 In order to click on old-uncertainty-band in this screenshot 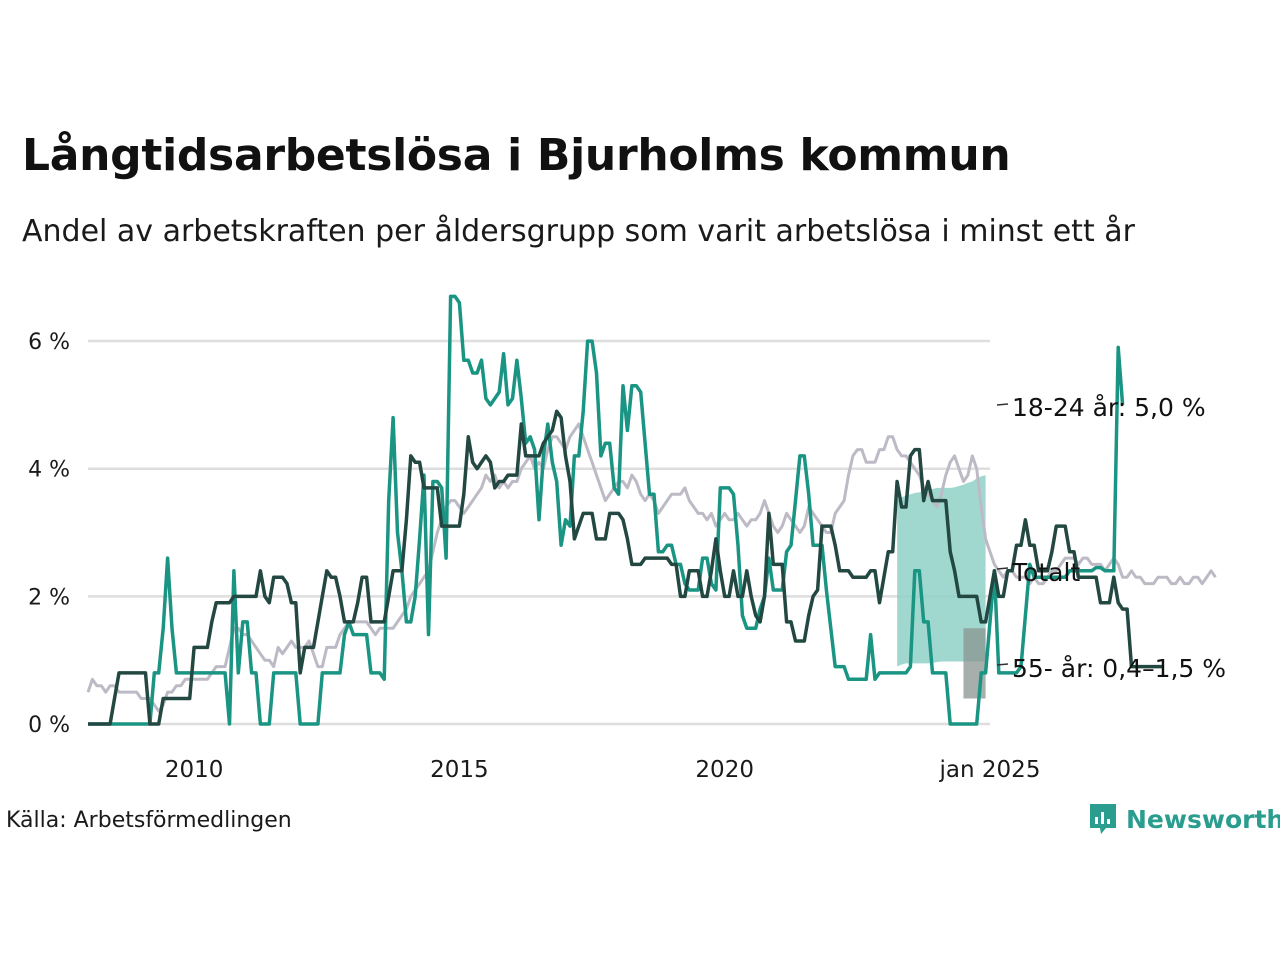, I will do `click(974, 663)`.